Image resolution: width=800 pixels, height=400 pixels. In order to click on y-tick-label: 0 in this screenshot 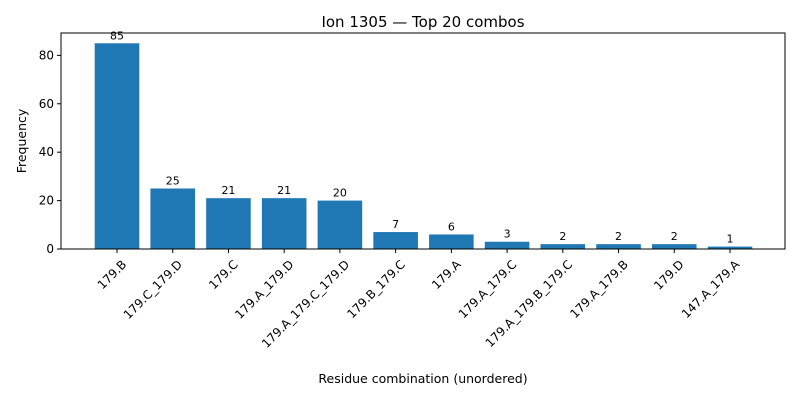, I will do `click(50, 249)`.